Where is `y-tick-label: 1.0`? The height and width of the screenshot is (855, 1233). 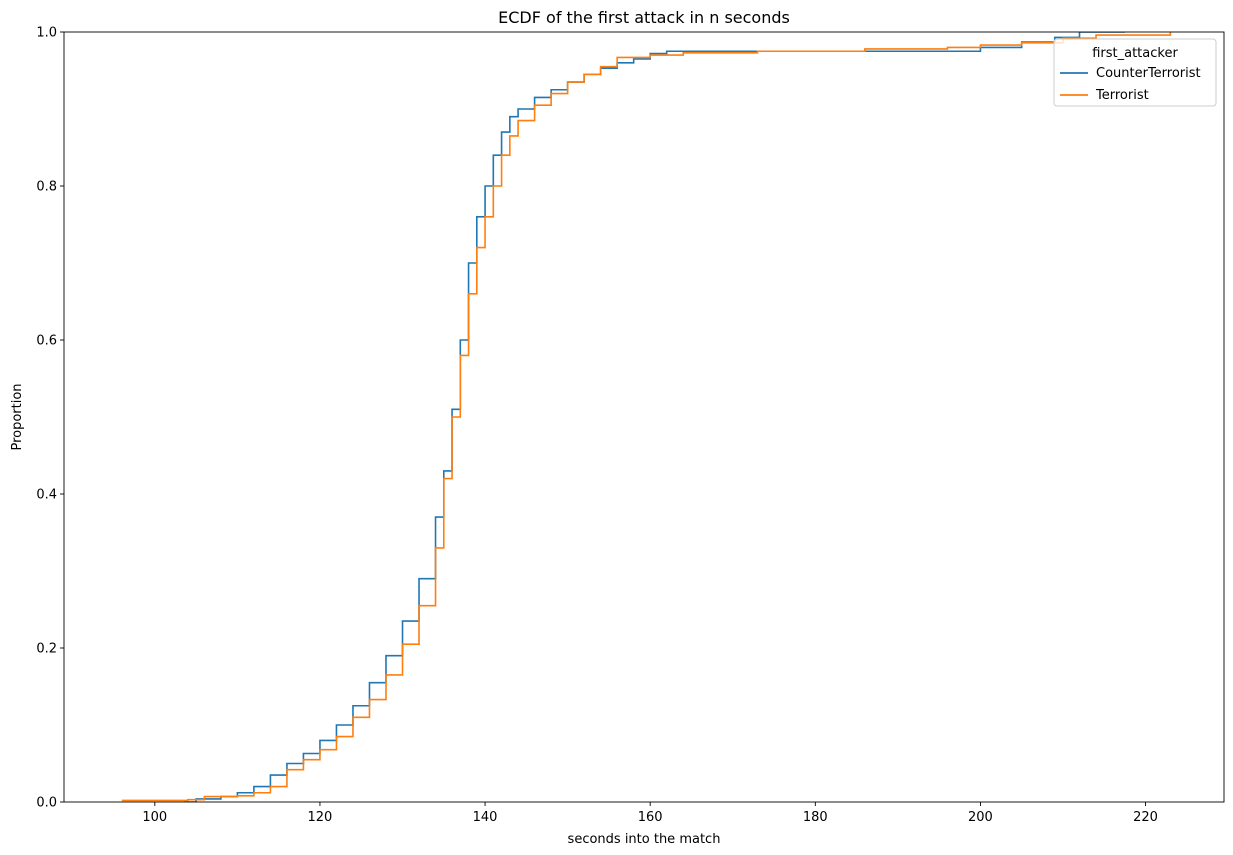 y-tick-label: 1.0 is located at coordinates (46, 33).